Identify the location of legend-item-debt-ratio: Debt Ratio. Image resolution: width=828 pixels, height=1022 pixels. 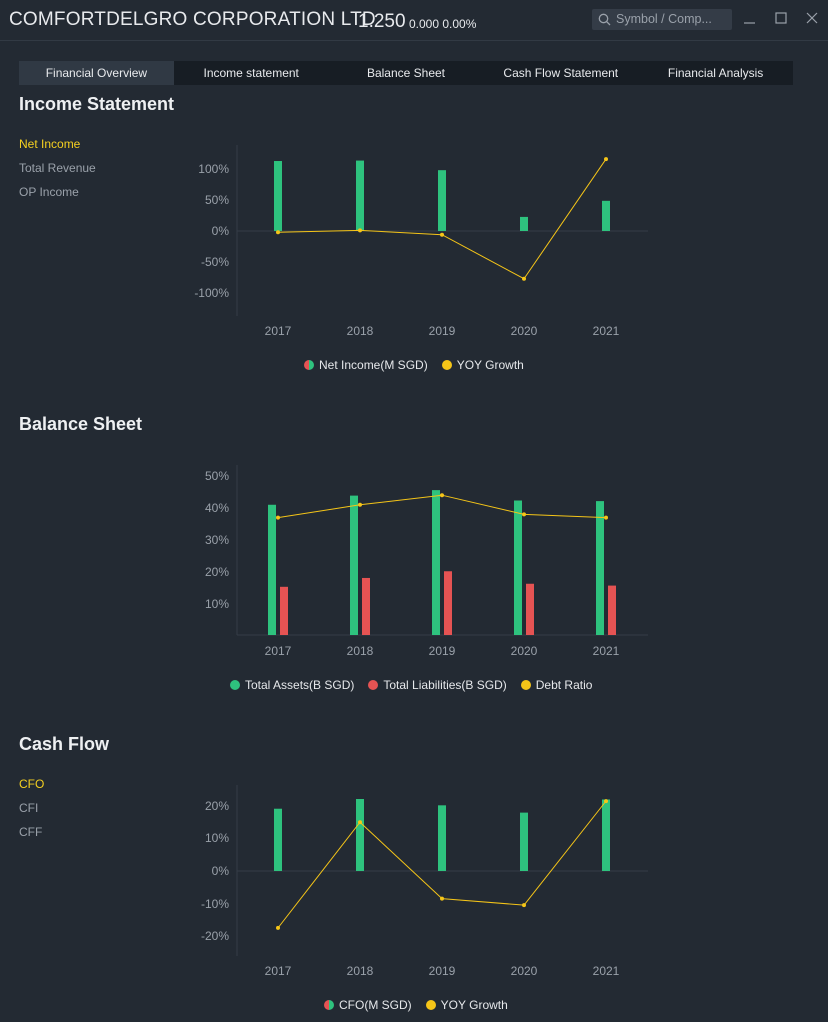
(556, 685).